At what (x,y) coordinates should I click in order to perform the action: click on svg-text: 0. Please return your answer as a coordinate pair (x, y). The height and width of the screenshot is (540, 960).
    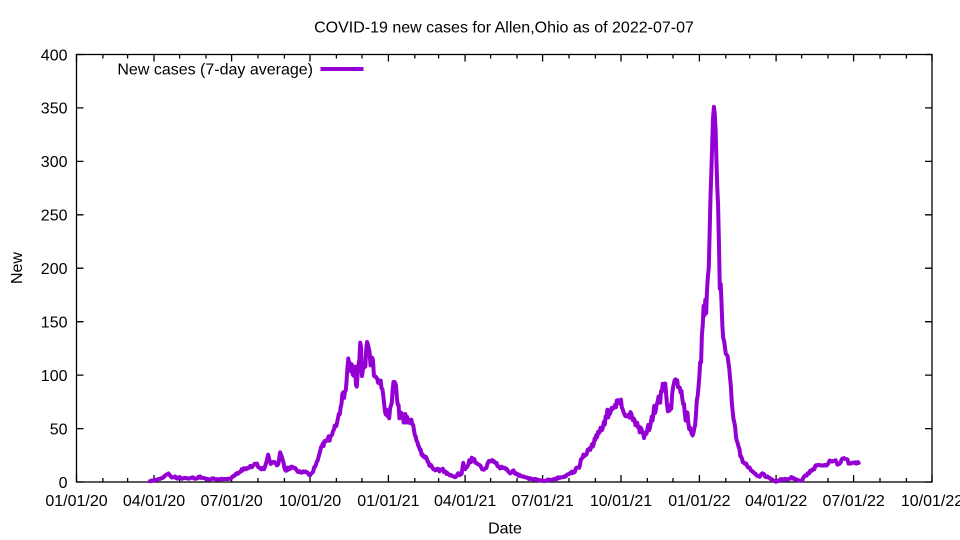
    Looking at the image, I should click on (63, 483).